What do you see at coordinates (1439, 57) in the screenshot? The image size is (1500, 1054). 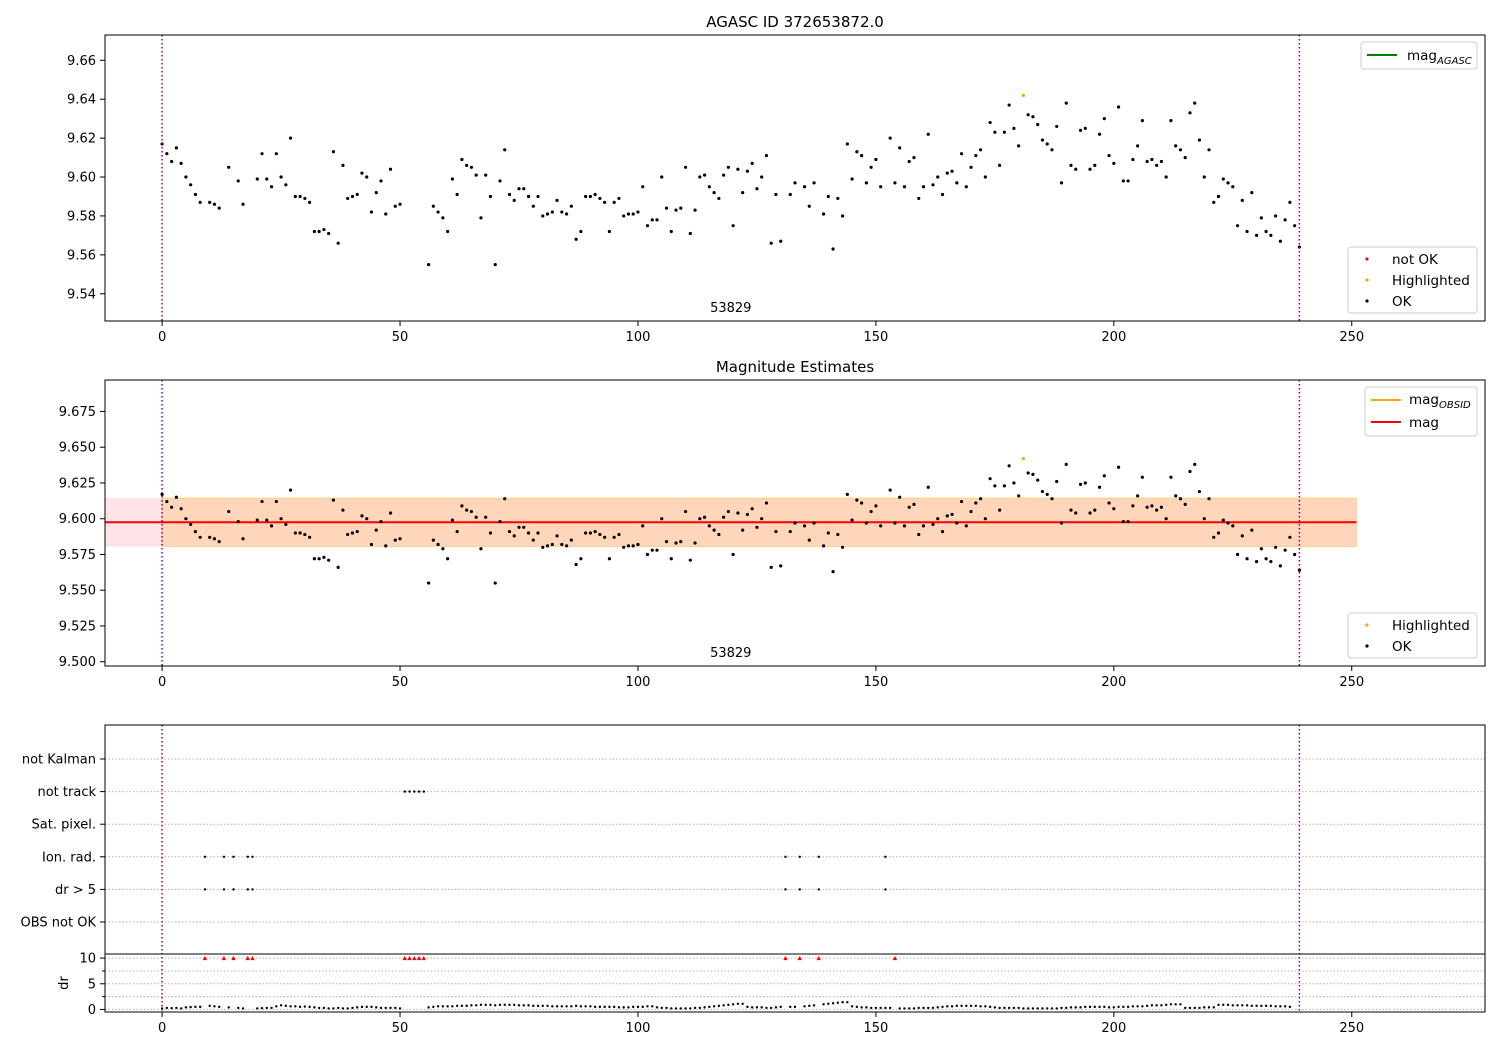 I see `legend-label: magAGASC` at bounding box center [1439, 57].